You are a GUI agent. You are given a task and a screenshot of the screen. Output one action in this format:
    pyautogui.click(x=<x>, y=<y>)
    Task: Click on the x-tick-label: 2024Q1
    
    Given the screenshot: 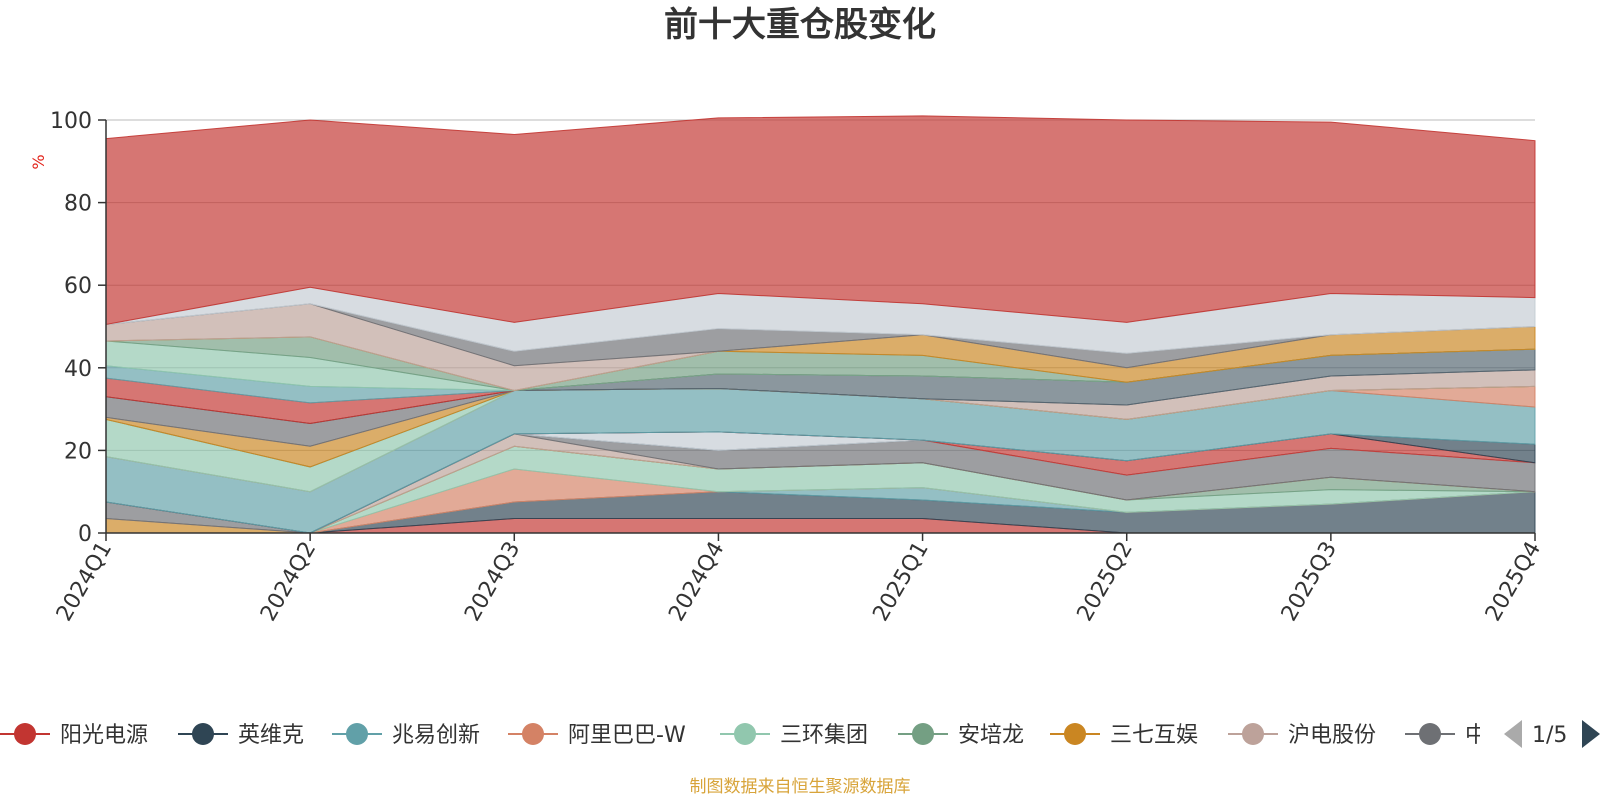 What is the action you would take?
    pyautogui.click(x=84, y=582)
    